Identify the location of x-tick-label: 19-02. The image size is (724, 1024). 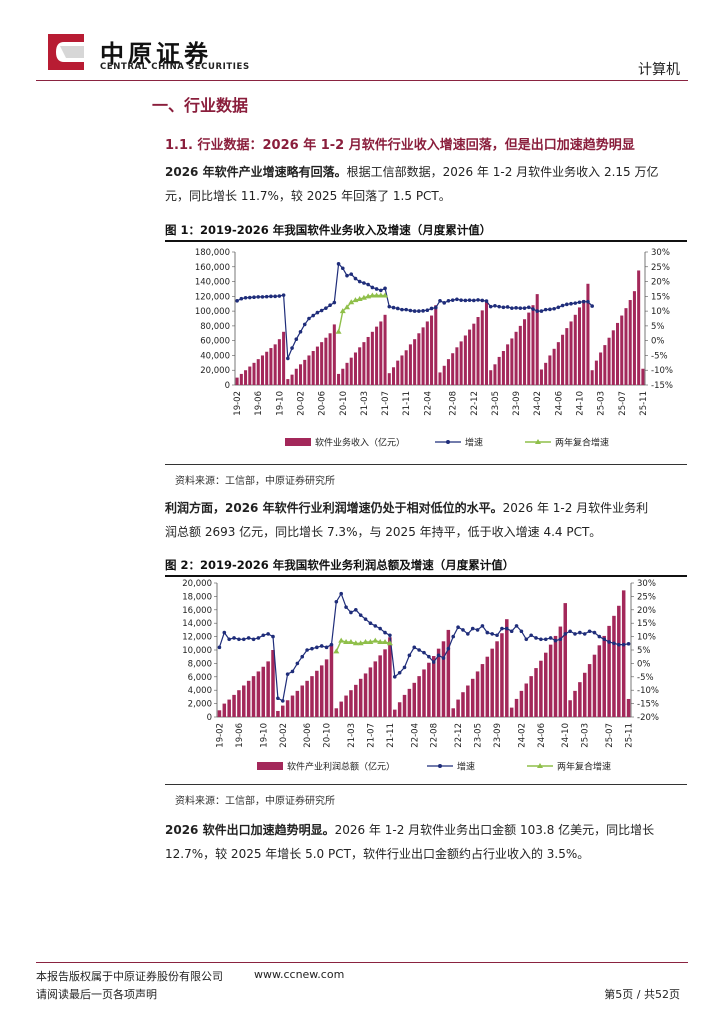
(238, 403).